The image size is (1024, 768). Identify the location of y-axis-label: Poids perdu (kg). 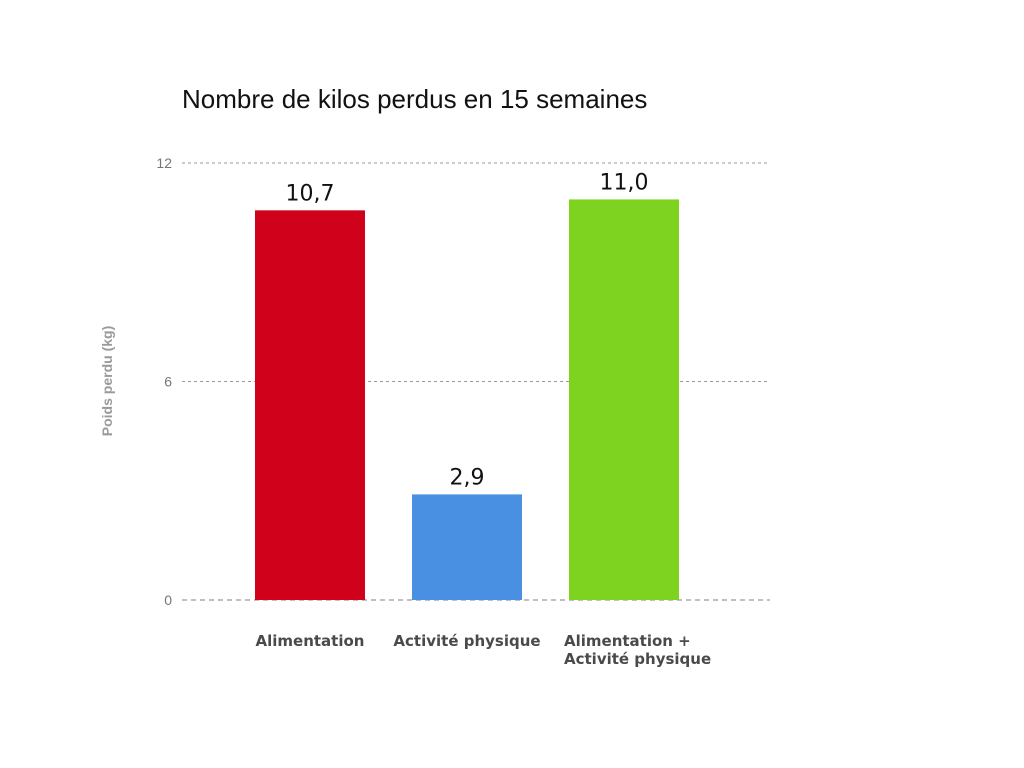
(107, 381).